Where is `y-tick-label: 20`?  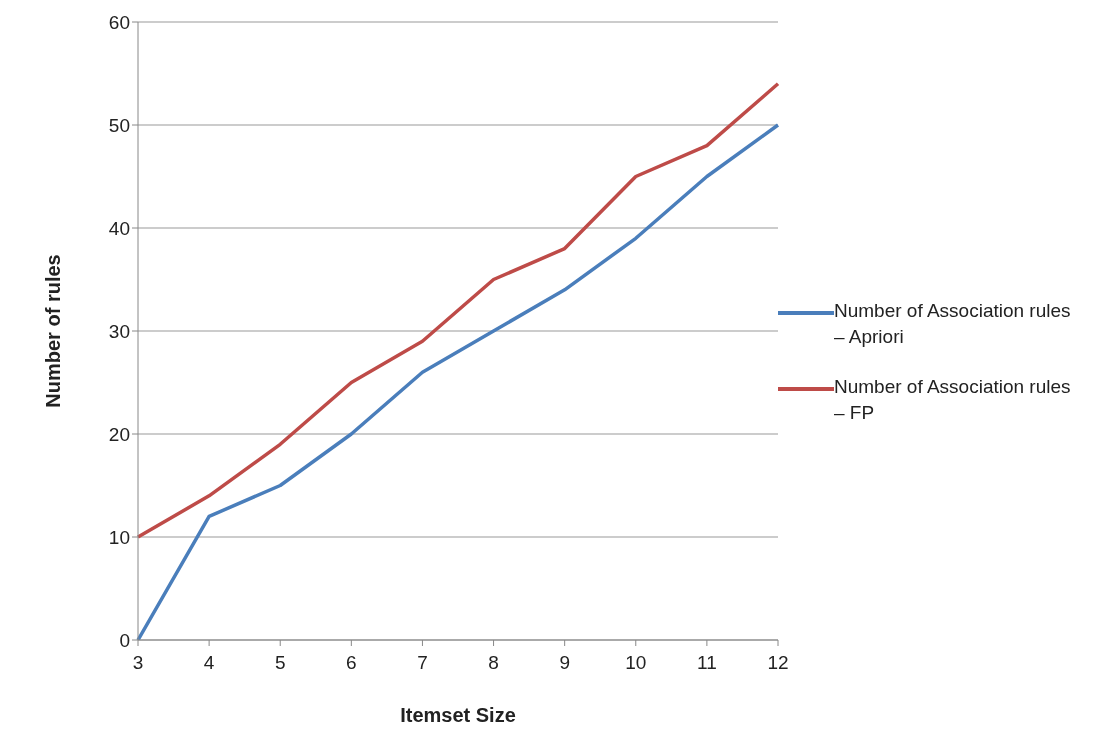 y-tick-label: 20 is located at coordinates (119, 434).